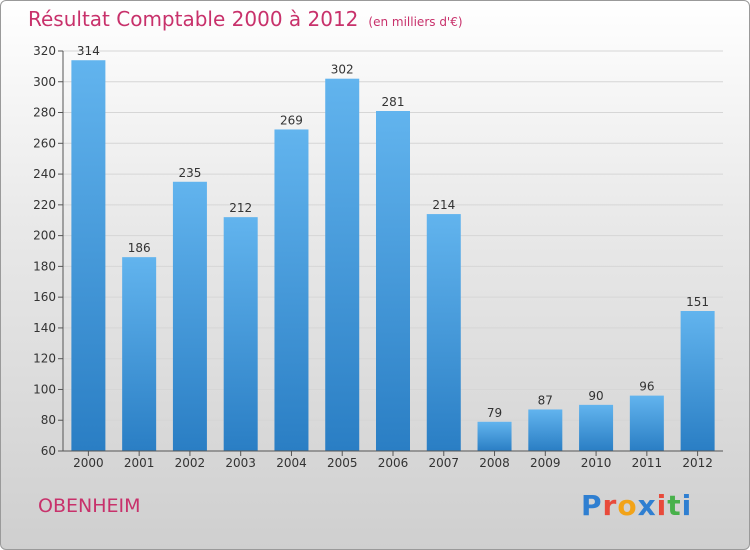  I want to click on bar-value-label: 79, so click(494, 413).